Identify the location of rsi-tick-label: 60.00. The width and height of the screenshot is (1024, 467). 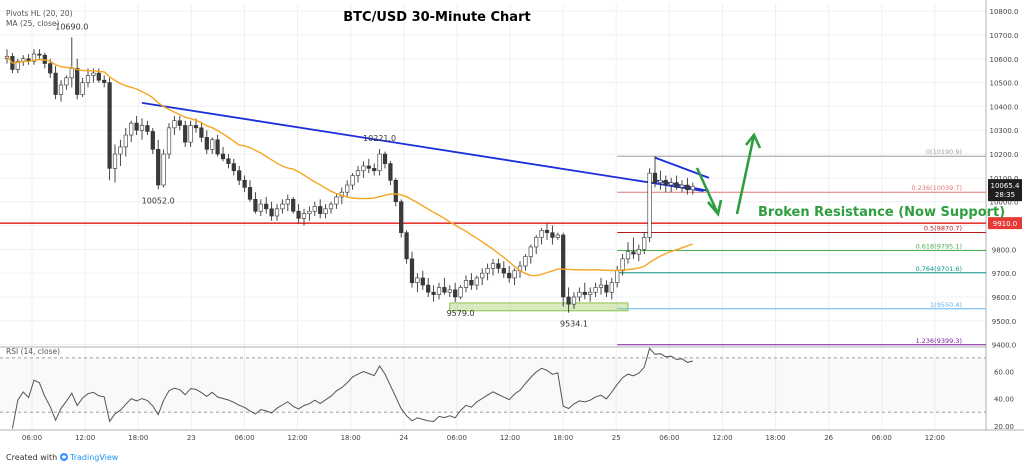
(1004, 372).